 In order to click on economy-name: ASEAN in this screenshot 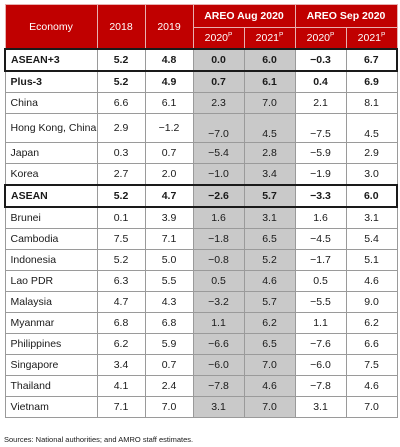, I will do `click(51, 196)`.